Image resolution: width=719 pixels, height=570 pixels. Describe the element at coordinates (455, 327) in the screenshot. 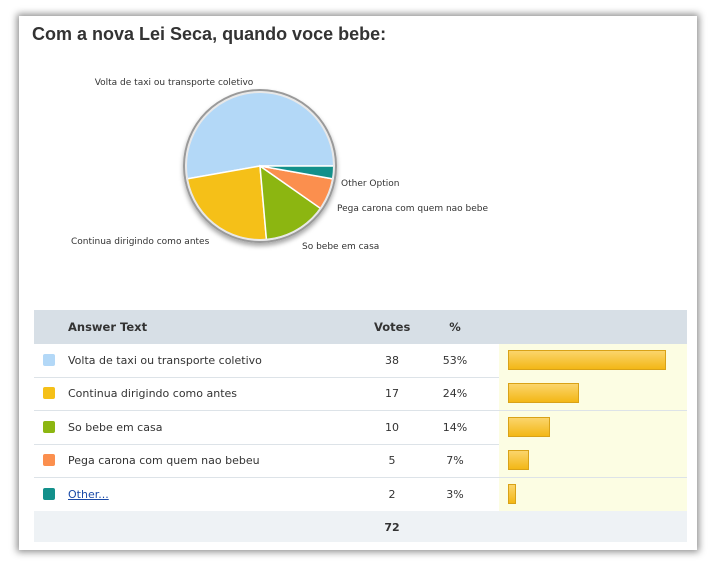

I see `header-percent: %` at that location.